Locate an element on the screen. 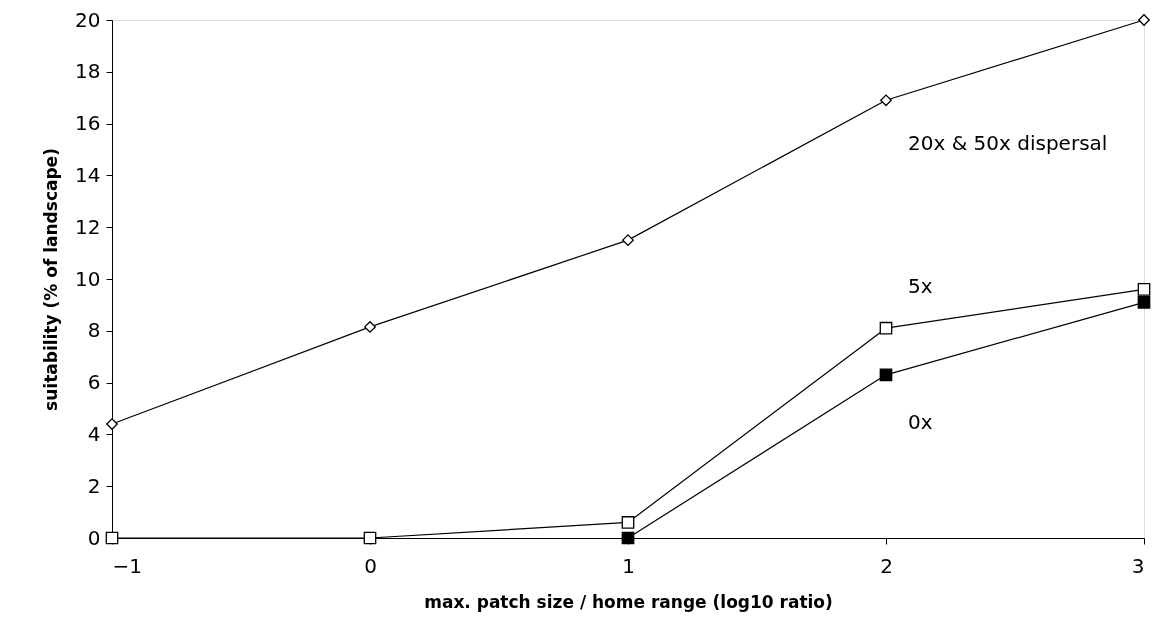  x-tick-label: 0 is located at coordinates (370, 565).